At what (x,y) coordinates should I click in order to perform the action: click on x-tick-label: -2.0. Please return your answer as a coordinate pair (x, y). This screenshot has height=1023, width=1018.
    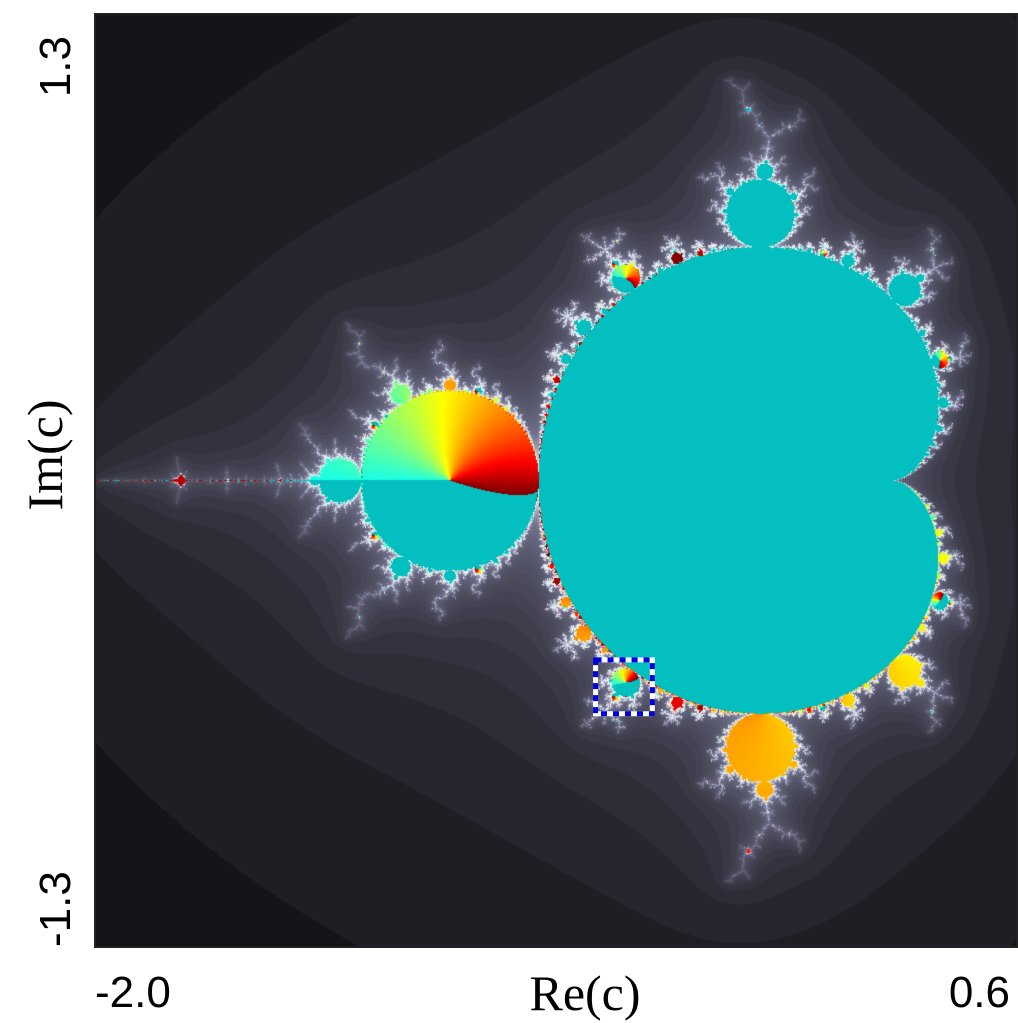
    Looking at the image, I should click on (133, 992).